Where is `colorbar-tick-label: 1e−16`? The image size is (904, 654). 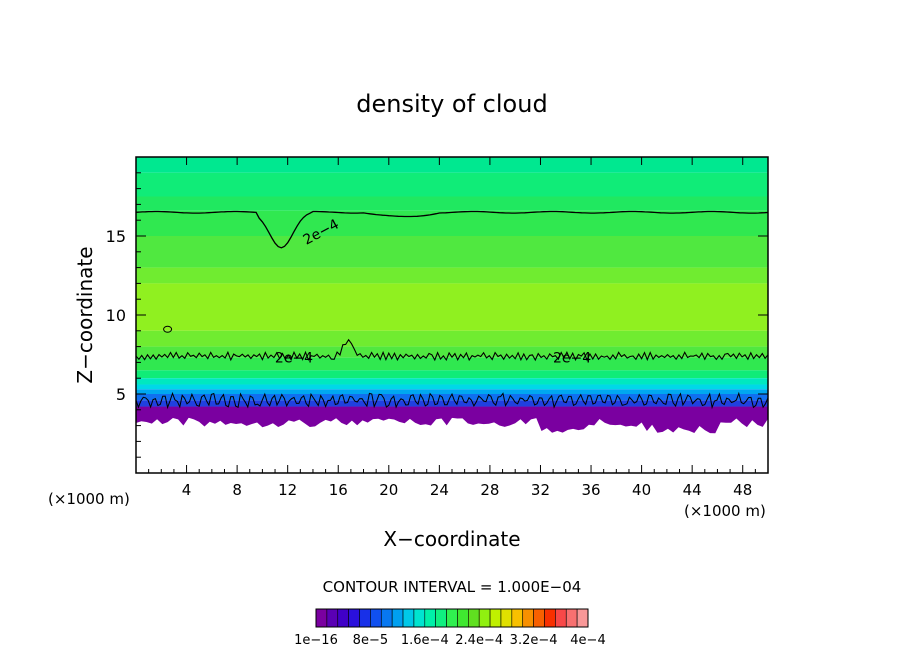
colorbar-tick-label: 1e−16 is located at coordinates (316, 640).